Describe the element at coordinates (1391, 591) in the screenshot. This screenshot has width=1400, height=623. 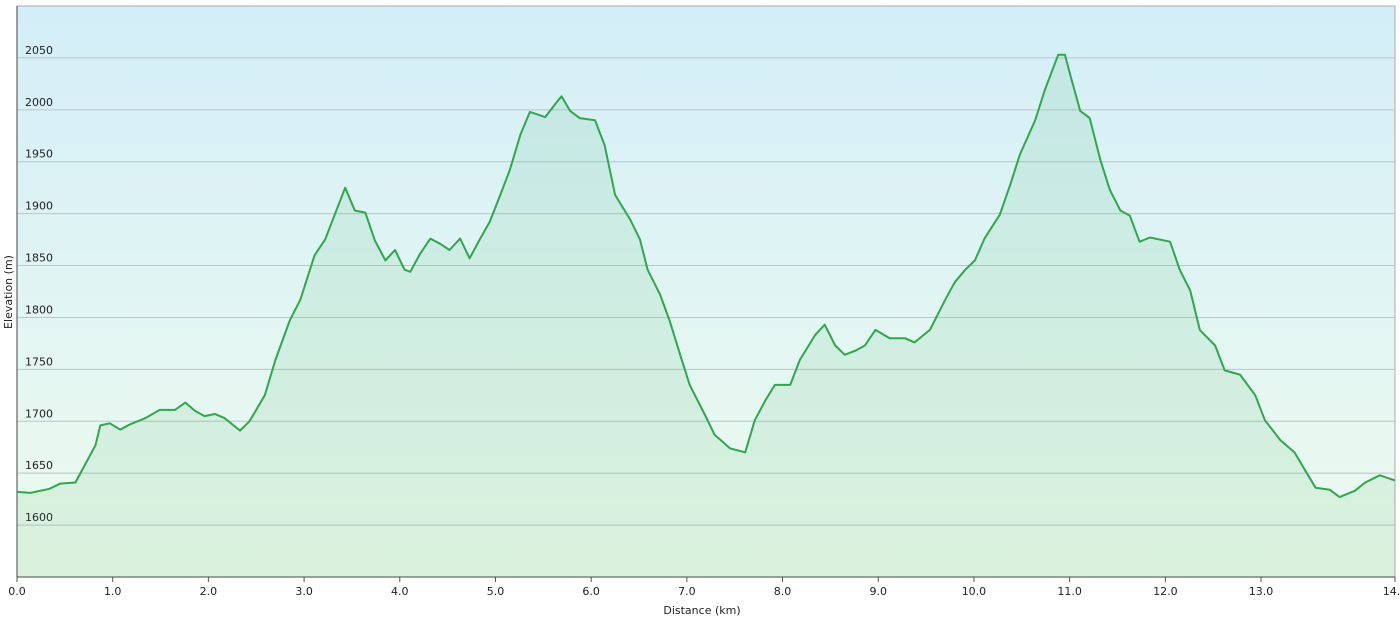
I see `x-tick-label: 14.4` at that location.